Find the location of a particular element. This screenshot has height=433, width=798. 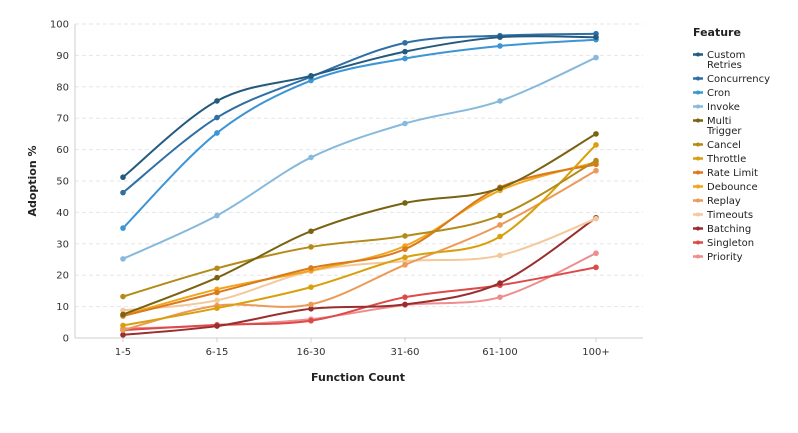

legend-label-priority: Priority is located at coordinates (725, 257).